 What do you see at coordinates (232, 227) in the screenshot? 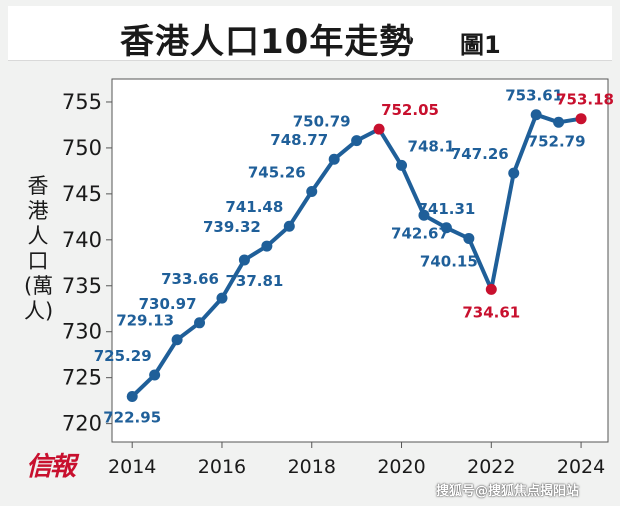
I see `data-label: 739.32` at bounding box center [232, 227].